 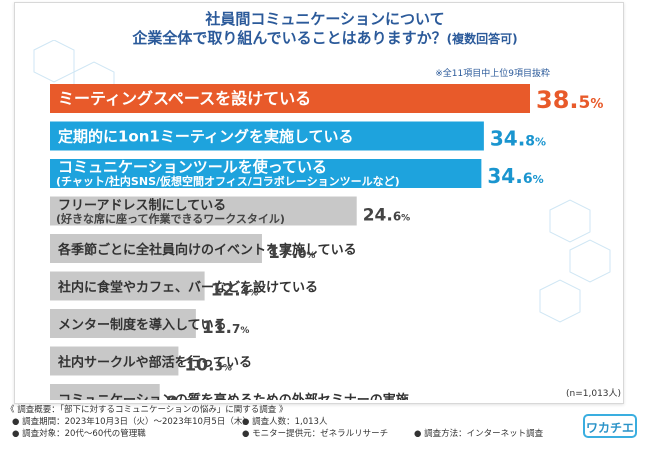 What do you see at coordinates (515, 176) in the screenshot?
I see `value-label: 34.6%` at bounding box center [515, 176].